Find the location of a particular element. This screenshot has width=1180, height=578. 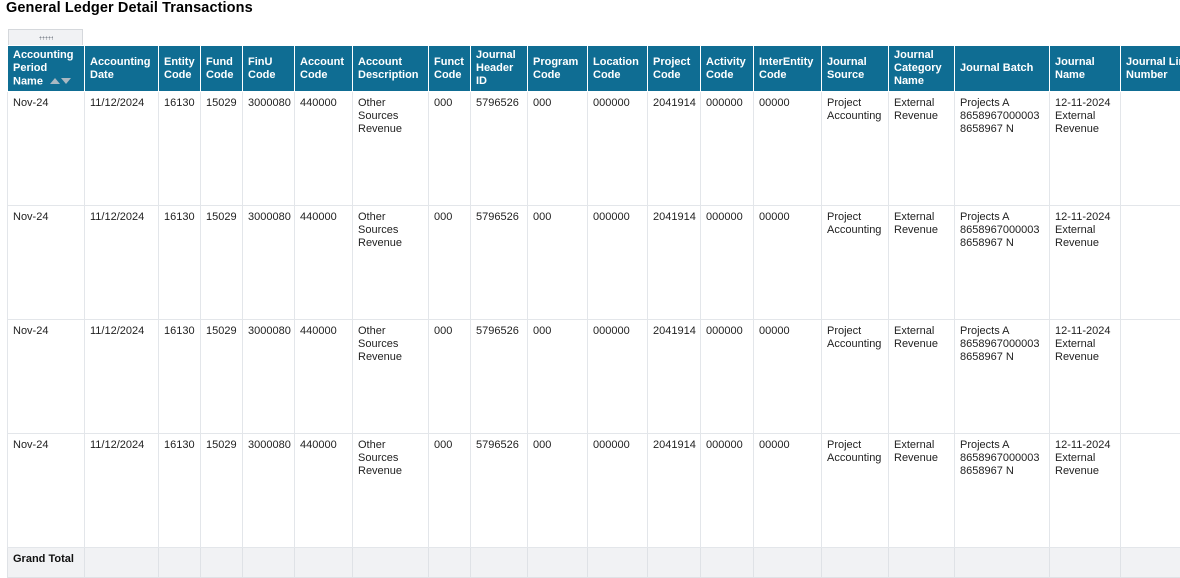

column-header-funct-code: Funct Code is located at coordinates (450, 69).